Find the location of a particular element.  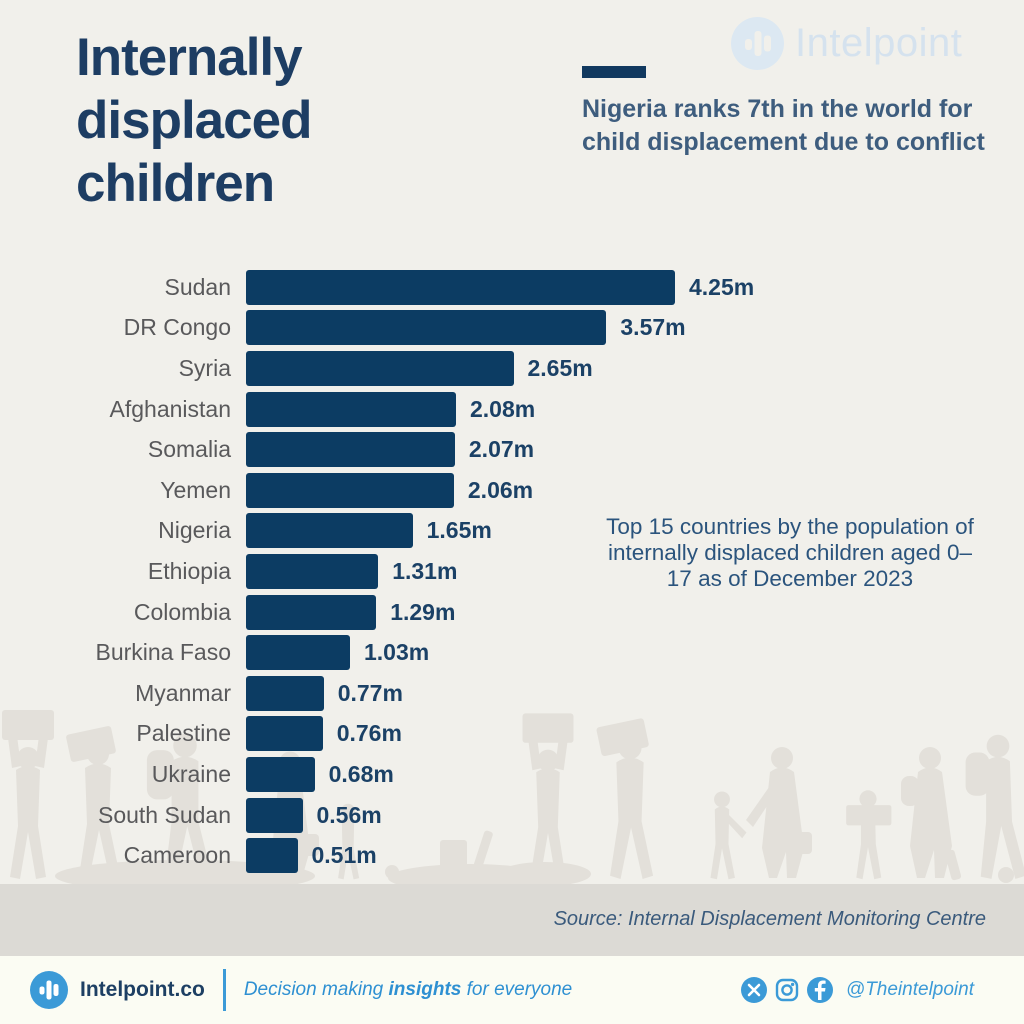

bar-row: DR Congo 3.57m is located at coordinates (512, 328).